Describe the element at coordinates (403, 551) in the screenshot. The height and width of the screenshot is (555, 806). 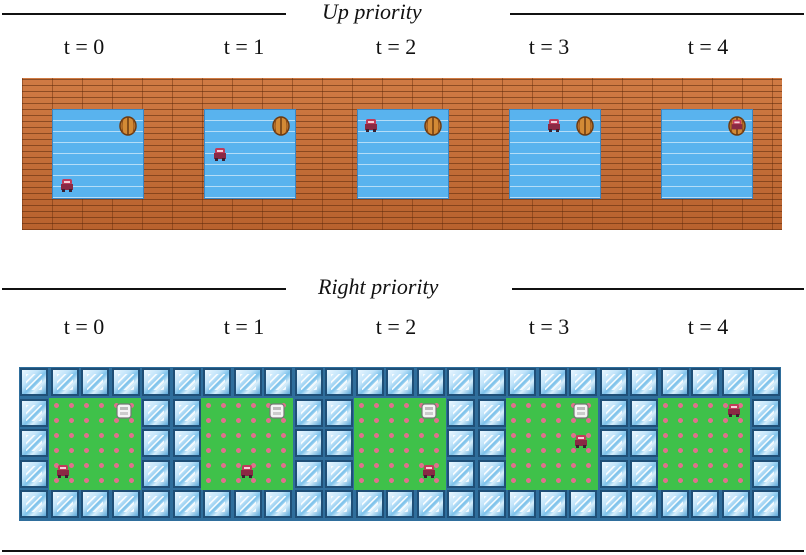
I see `bottom-rule` at that location.